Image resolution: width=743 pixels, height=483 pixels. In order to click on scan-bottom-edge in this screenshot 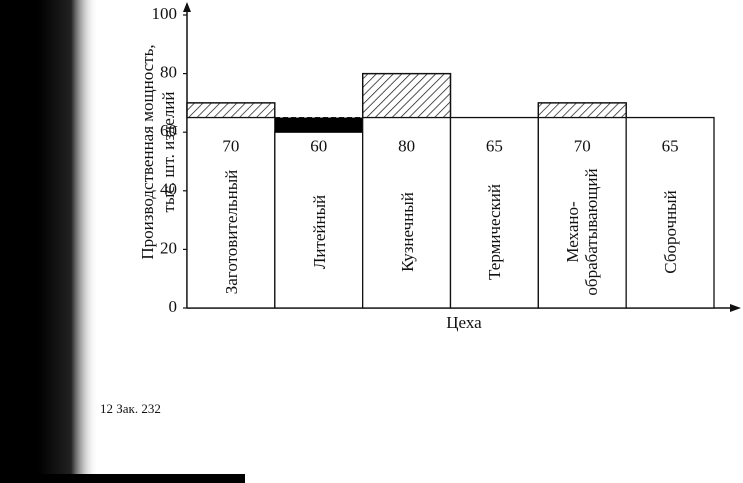, I will do `click(122, 478)`.